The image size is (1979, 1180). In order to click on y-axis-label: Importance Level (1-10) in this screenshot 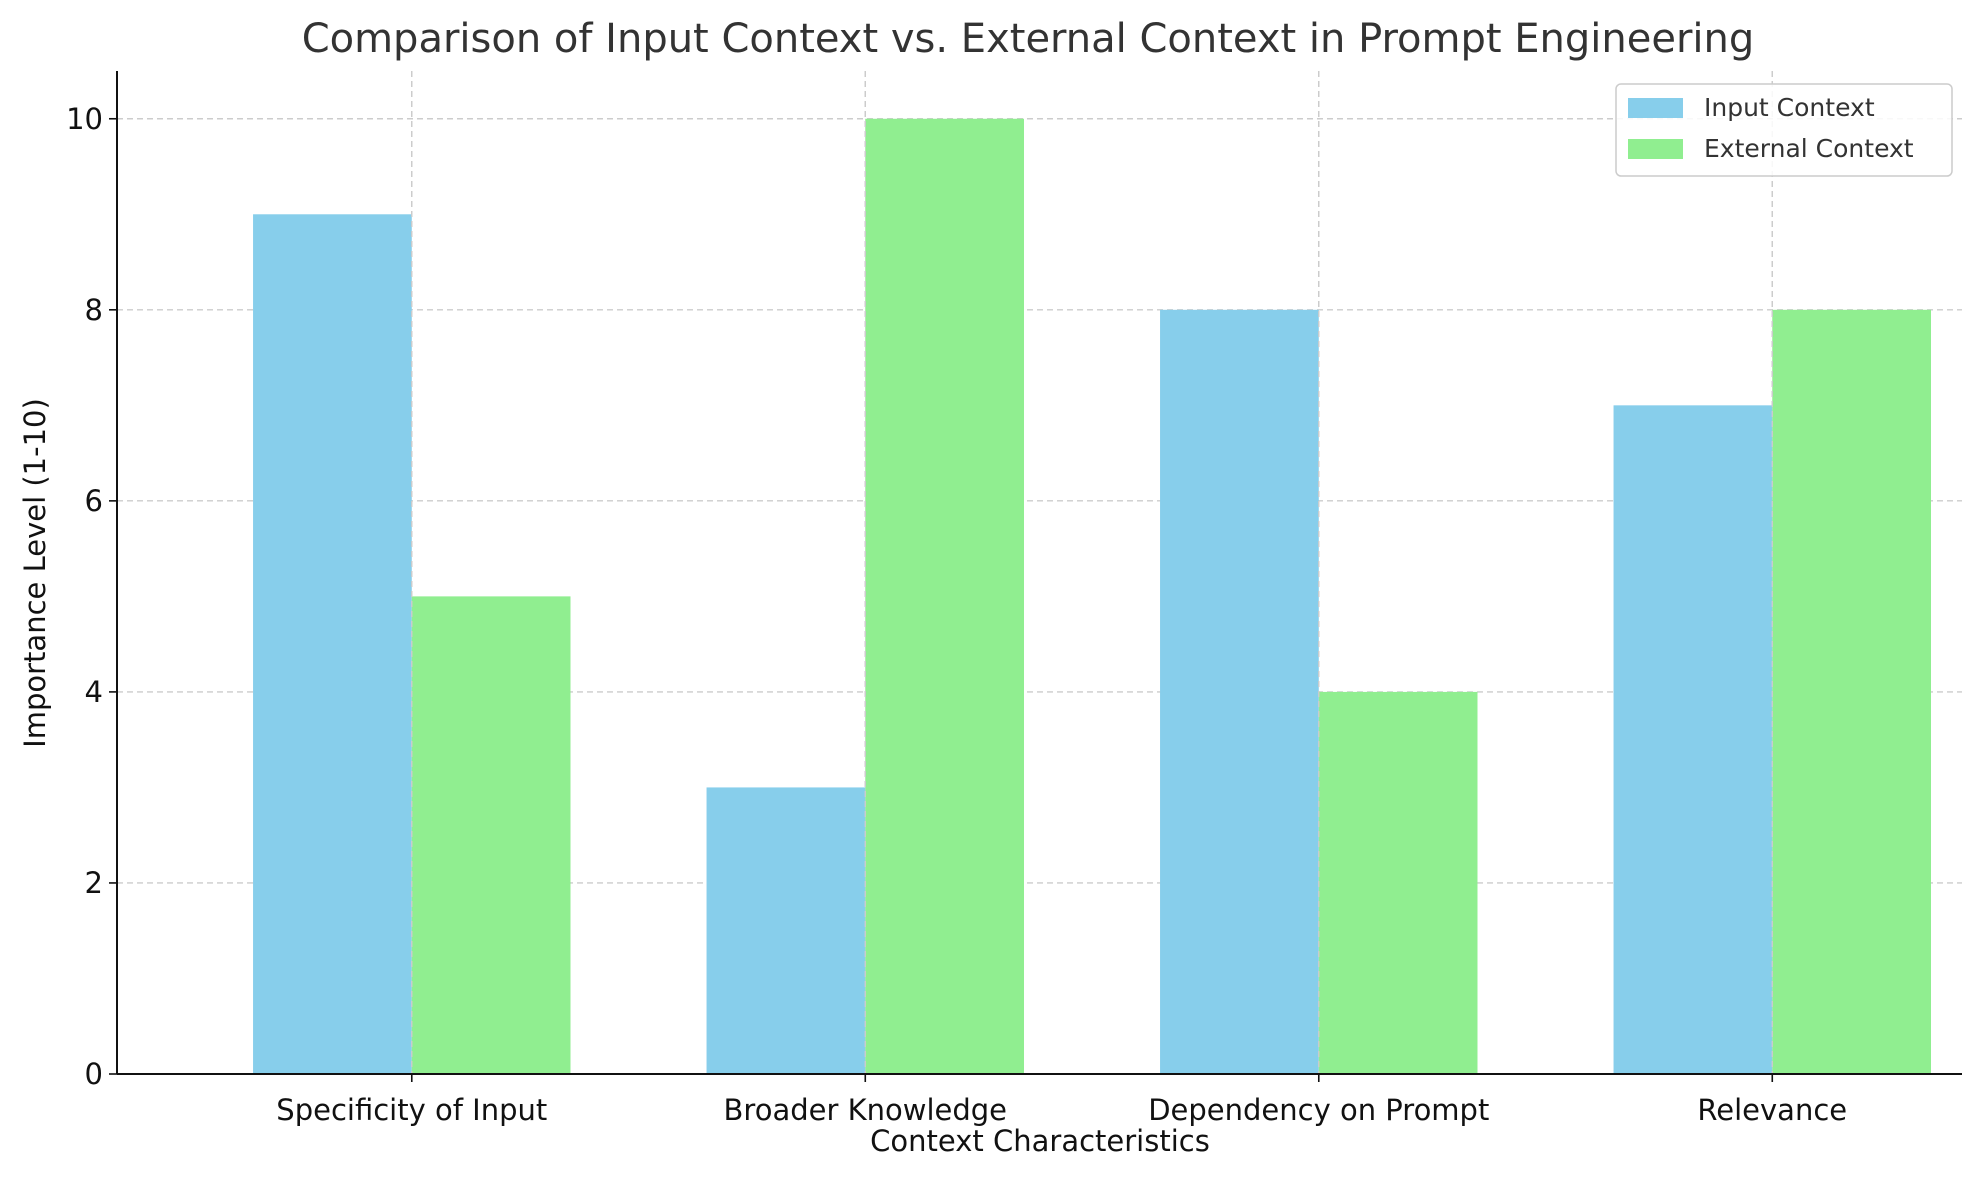, I will do `click(35, 573)`.